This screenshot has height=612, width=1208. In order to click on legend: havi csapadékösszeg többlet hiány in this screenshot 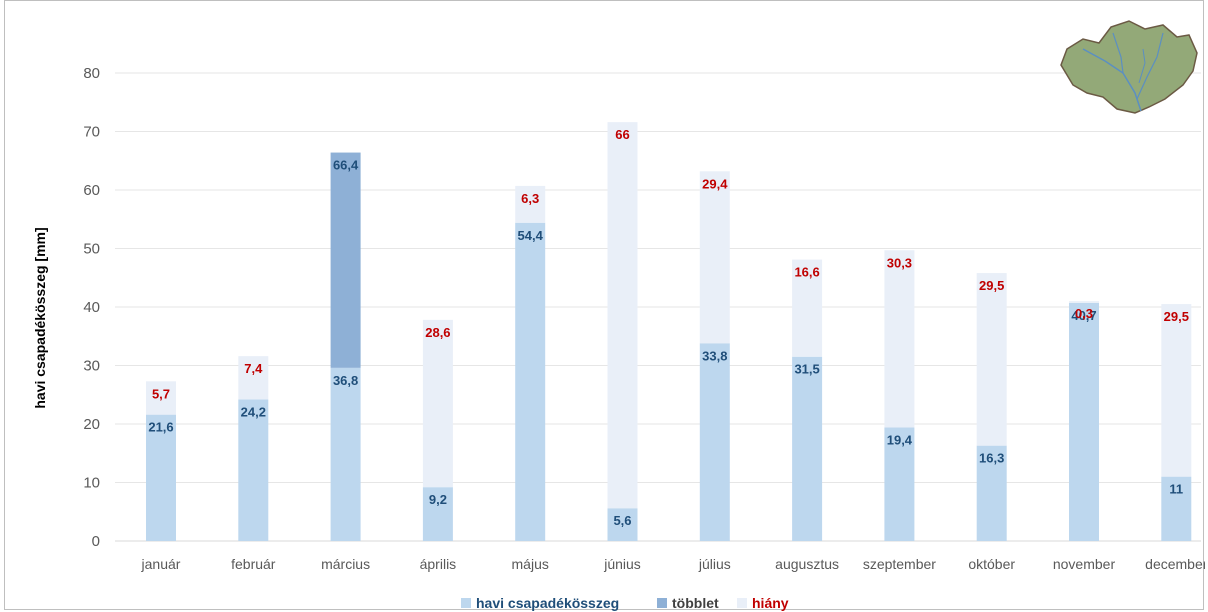, I will do `click(625, 603)`.